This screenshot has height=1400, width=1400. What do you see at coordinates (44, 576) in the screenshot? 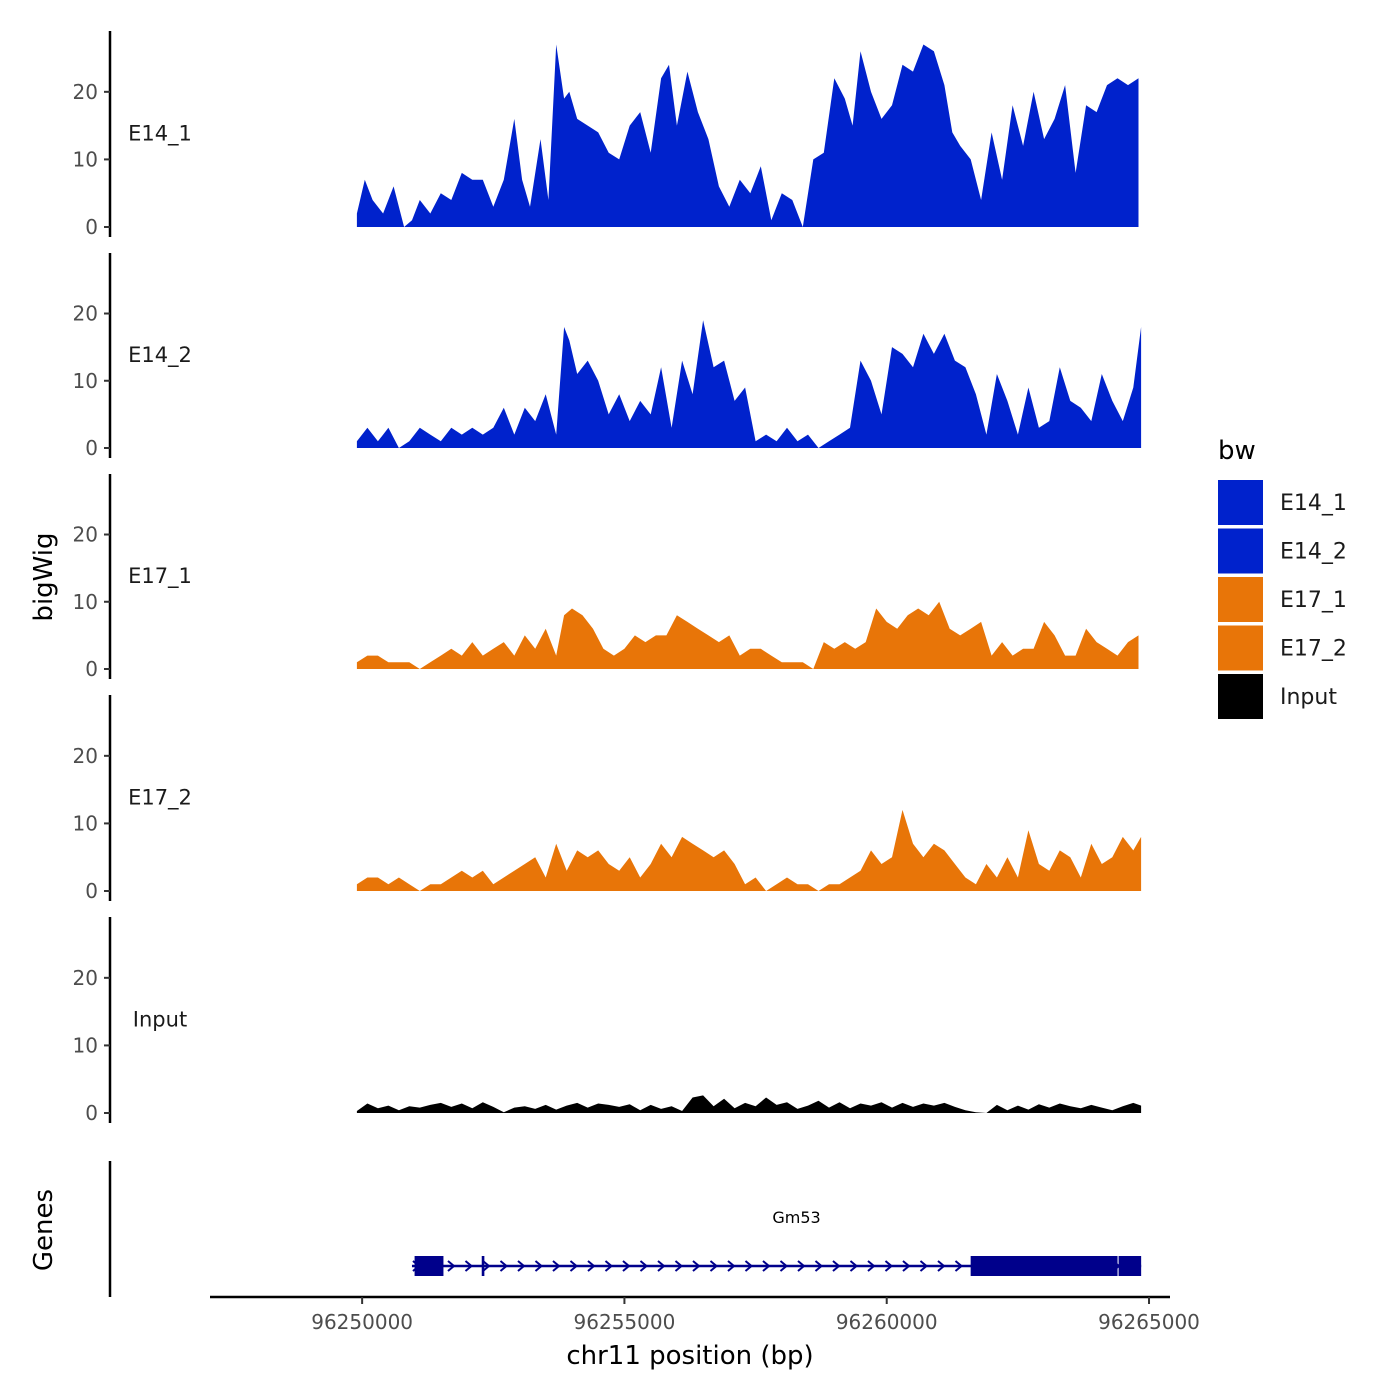
I see `y-axis-title: bigWig` at bounding box center [44, 576].